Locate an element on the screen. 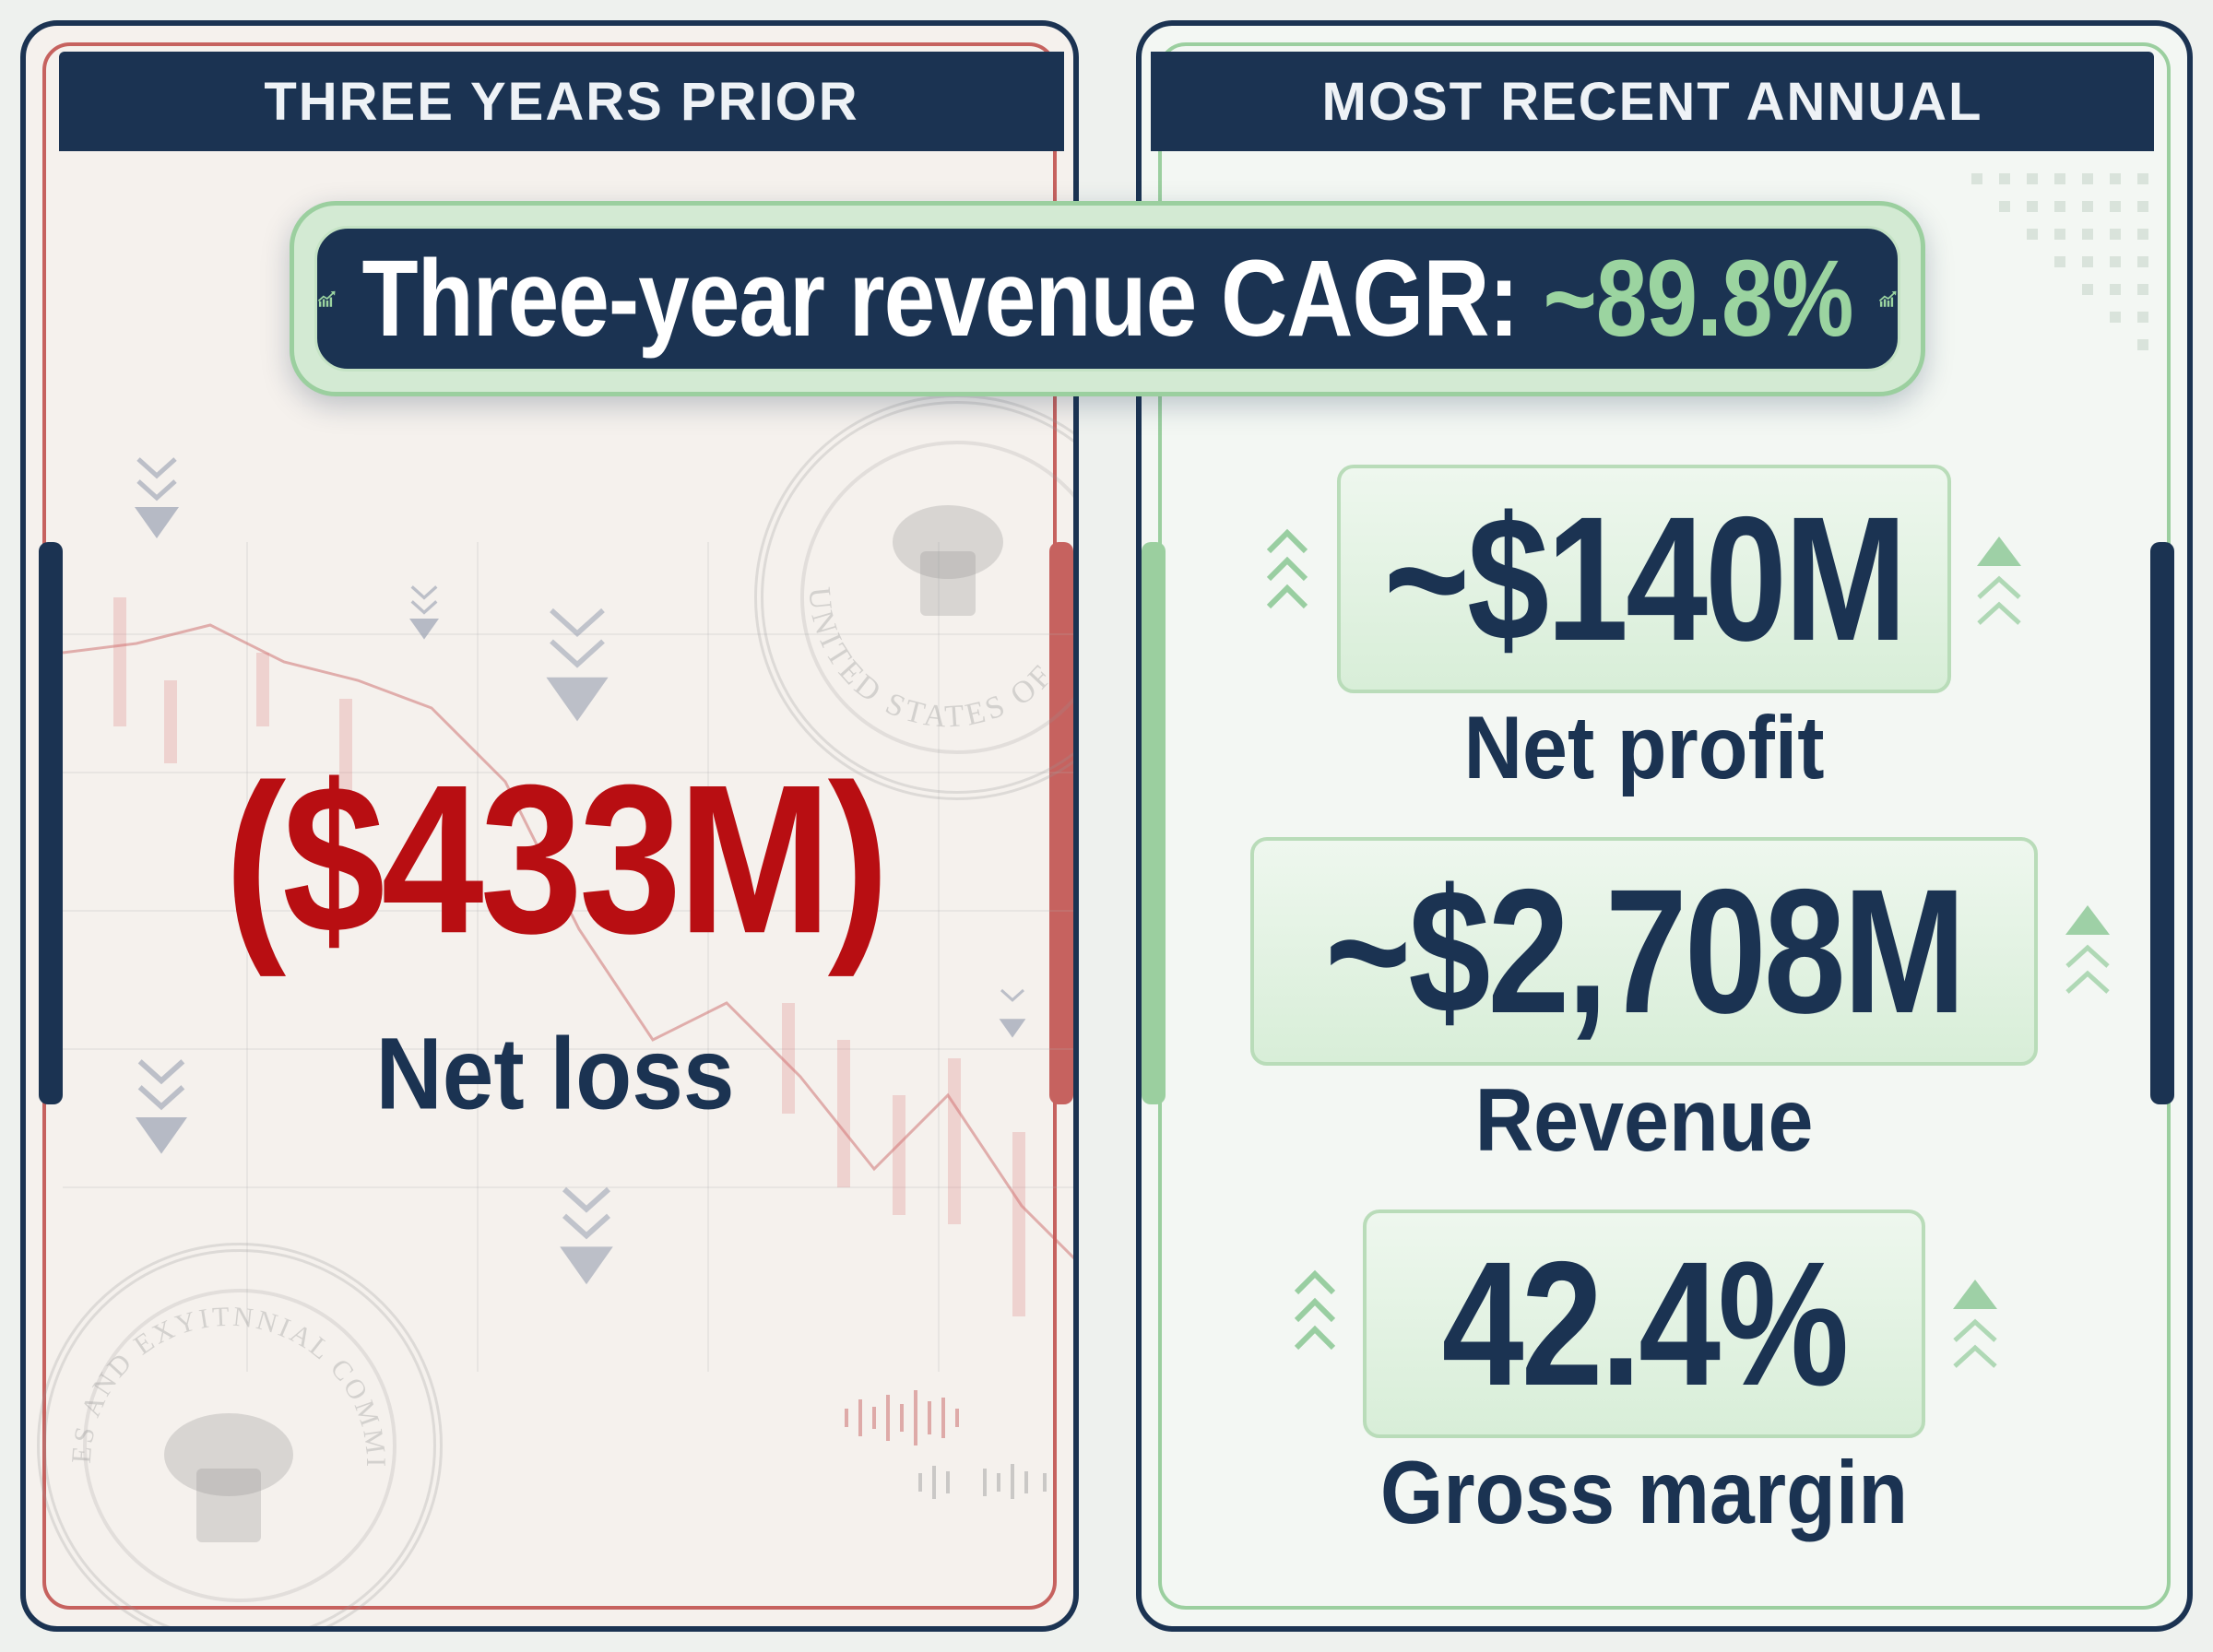 The image size is (2213, 1652). agency-seal-top-watermark is located at coordinates (913, 597).